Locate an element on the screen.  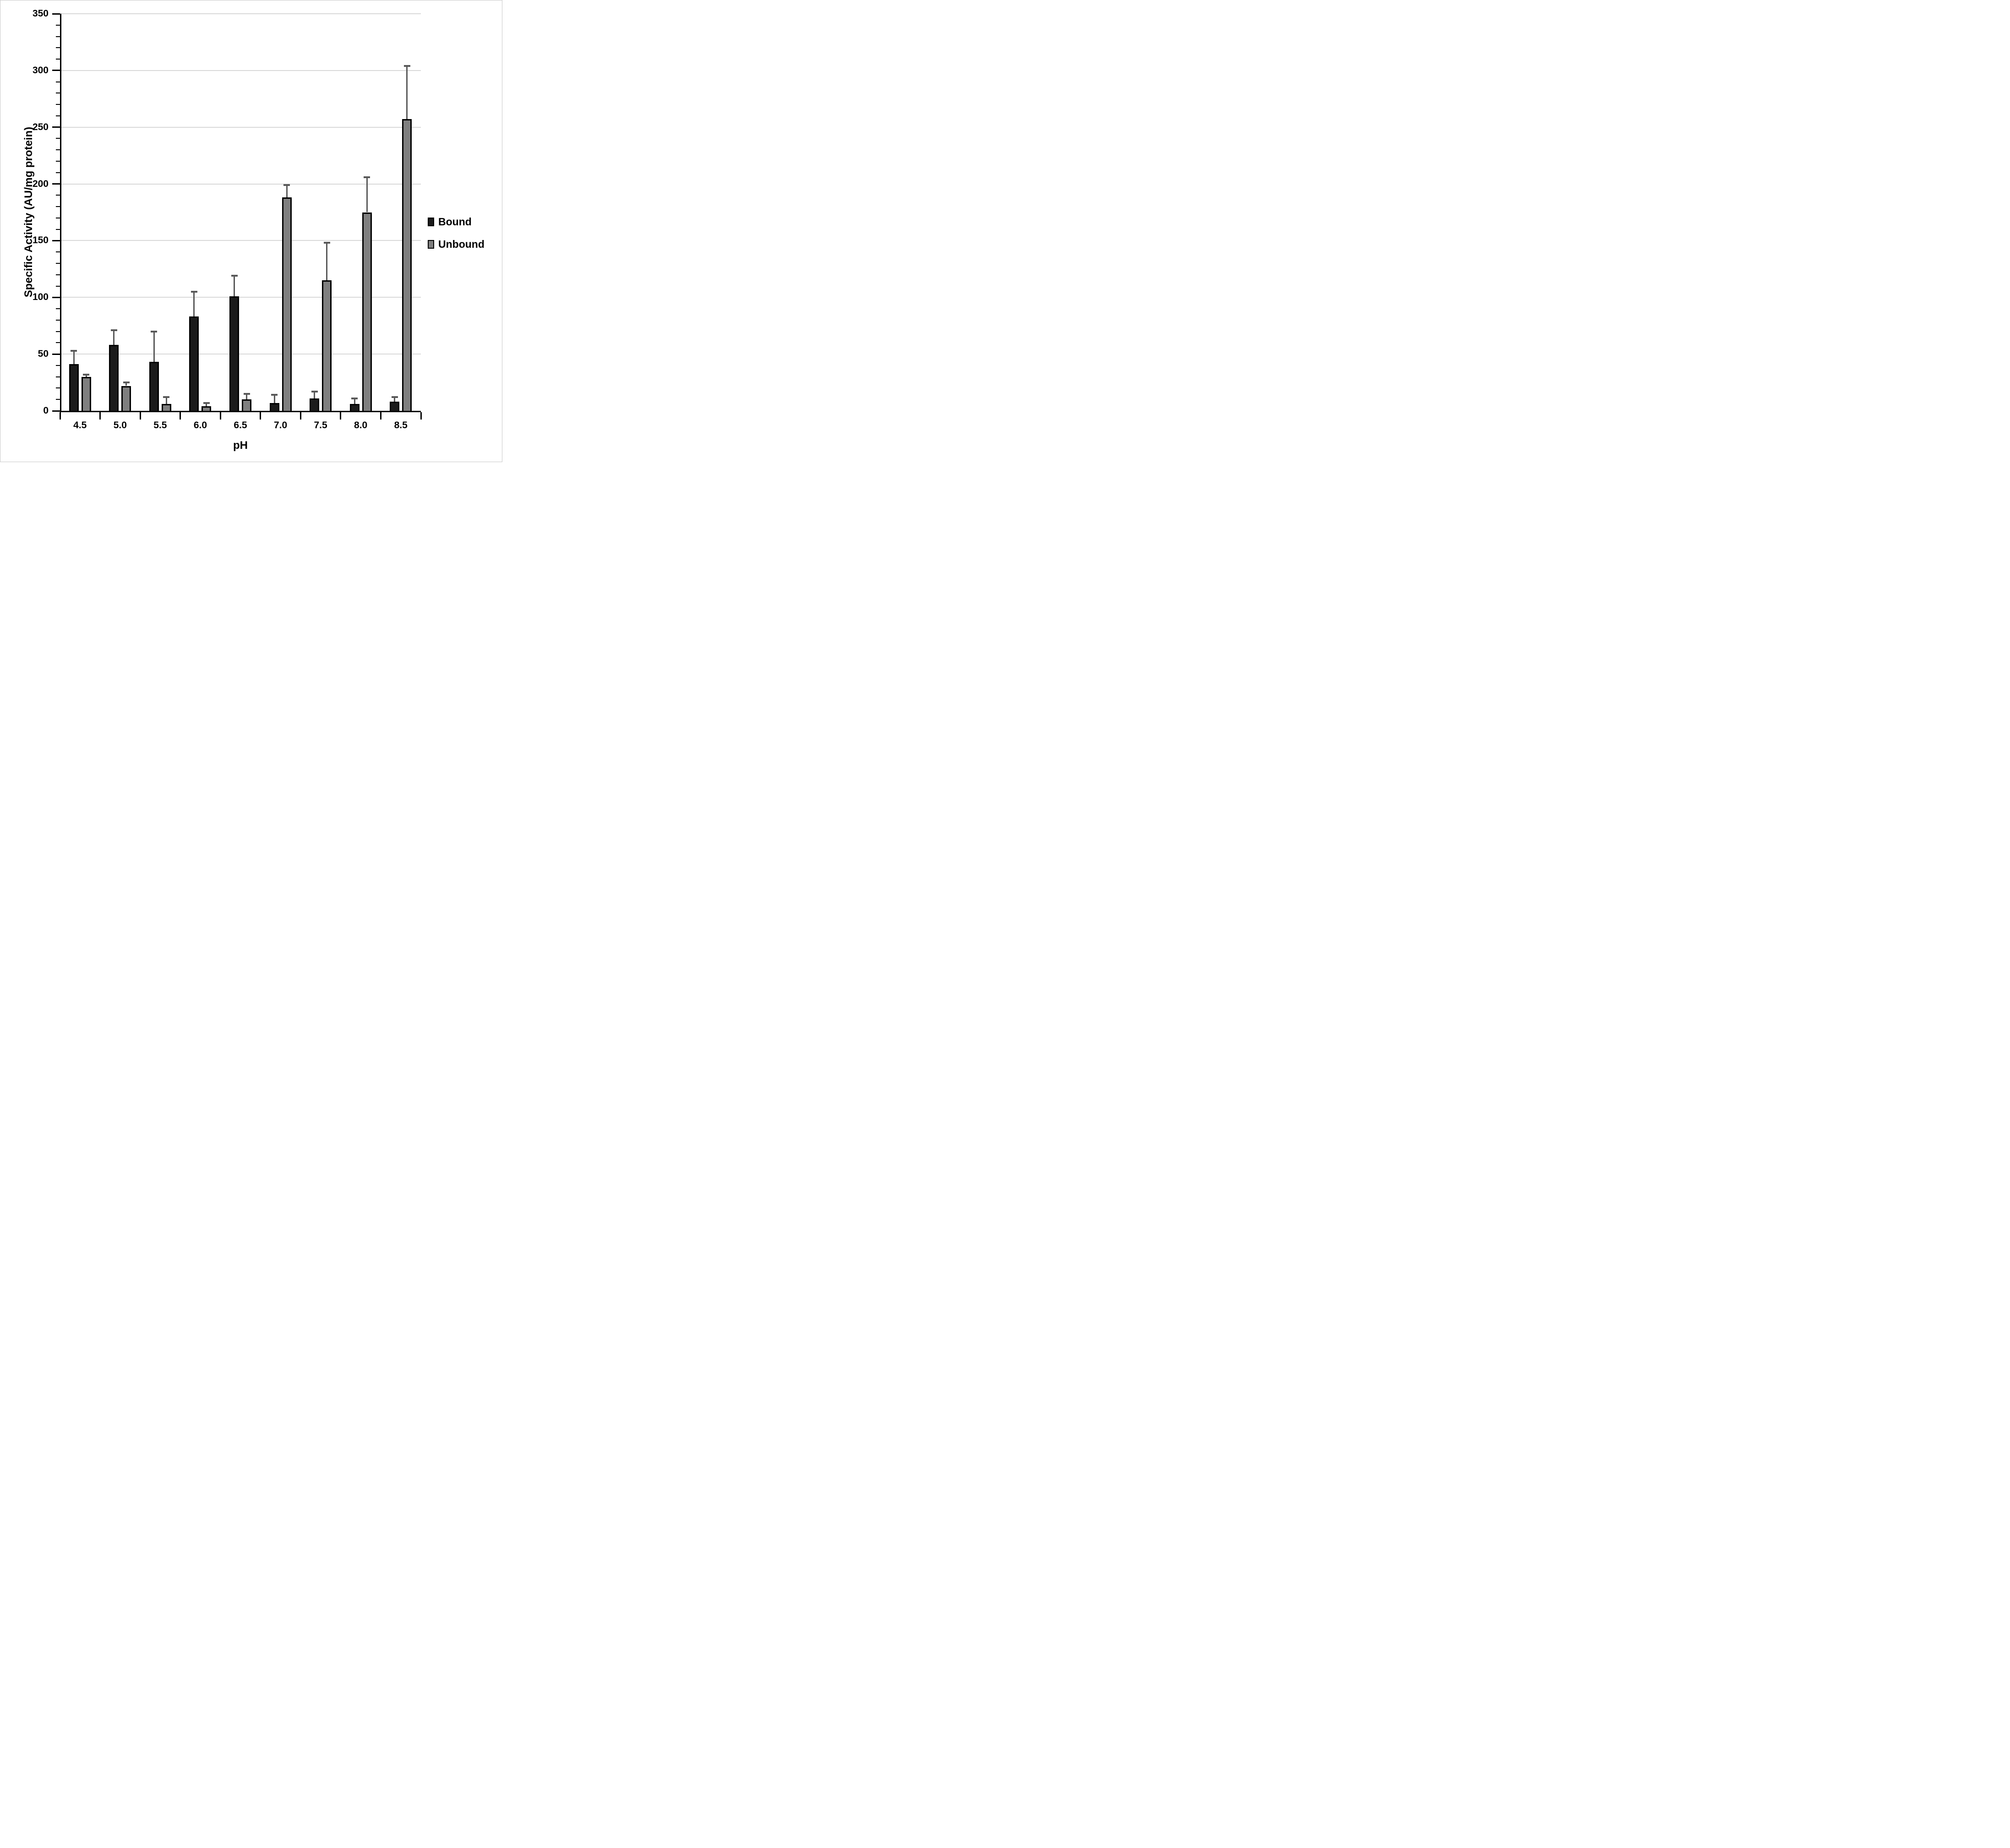
x-axis-tick-label-7.5: 7.5 is located at coordinates (320, 425).